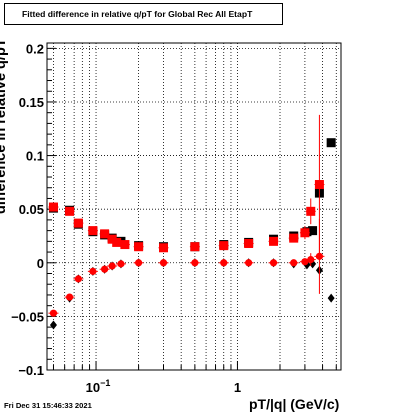  What do you see at coordinates (35, 48) in the screenshot?
I see `y-tick-label: 0.2` at bounding box center [35, 48].